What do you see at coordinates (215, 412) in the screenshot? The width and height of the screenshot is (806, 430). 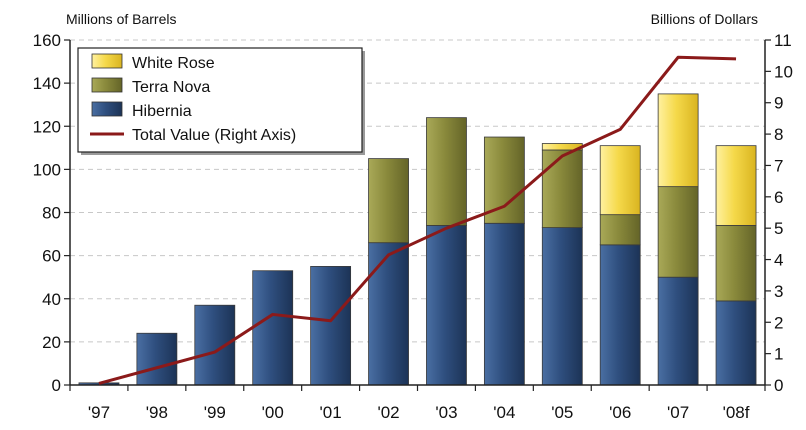 I see `x-tick-label: '99` at bounding box center [215, 412].